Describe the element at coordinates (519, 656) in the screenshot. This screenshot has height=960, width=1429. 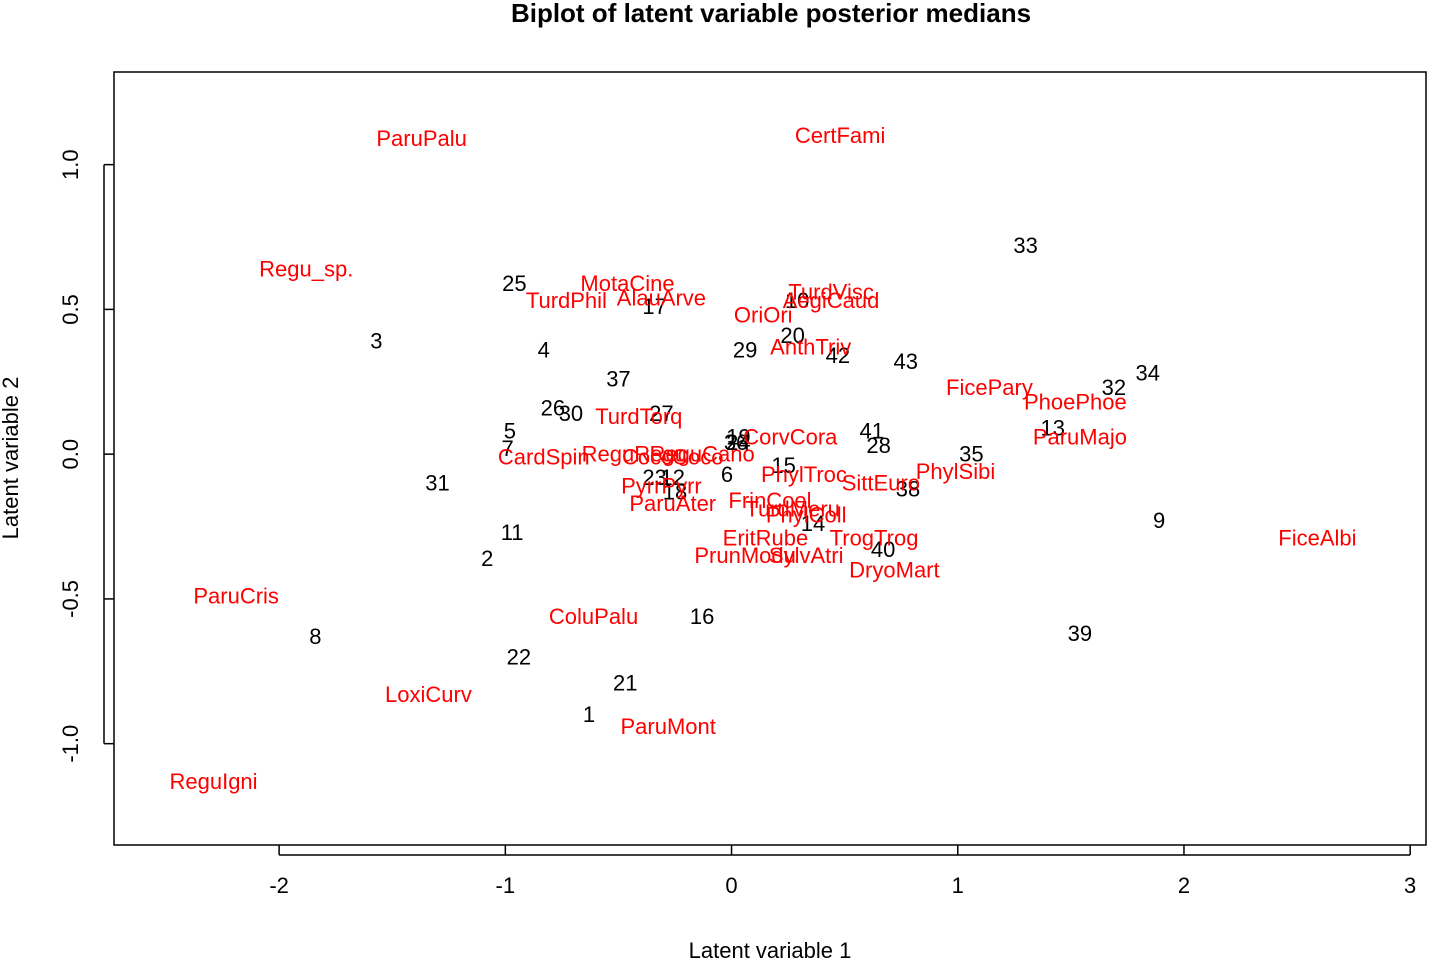
I see `site-label-22: 22` at that location.